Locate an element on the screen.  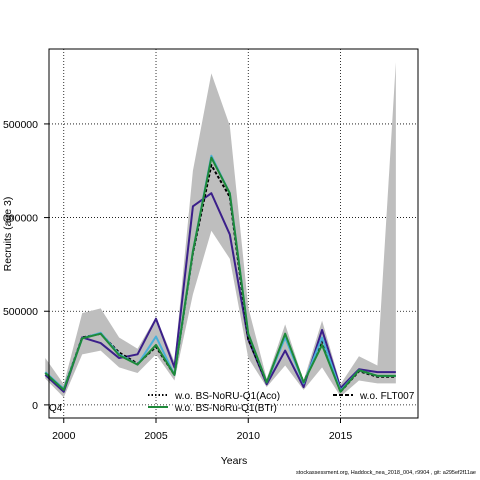
x-tick-label: 2010 is located at coordinates (249, 436).